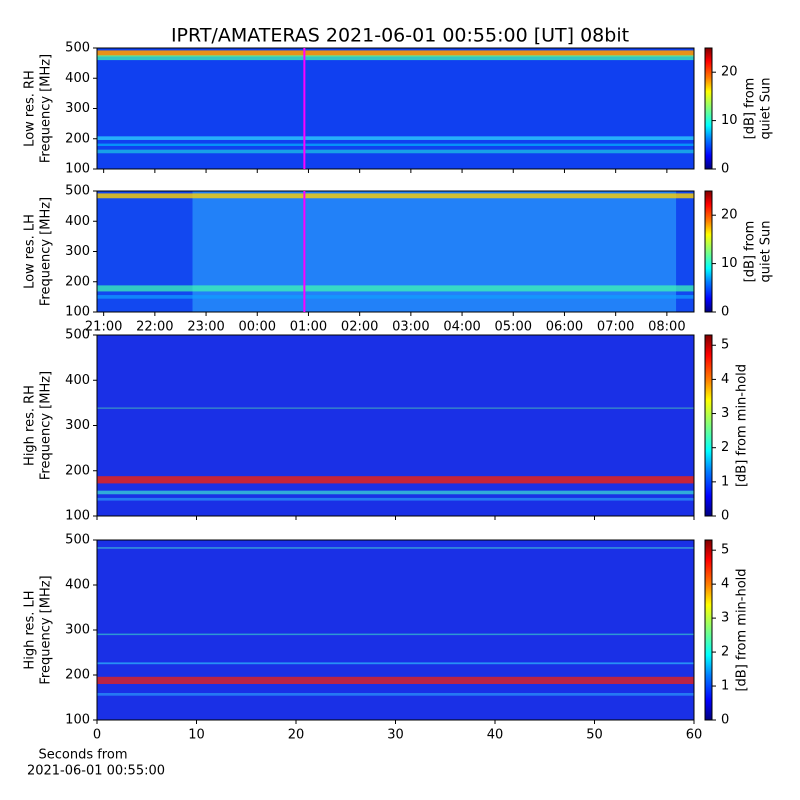 The height and width of the screenshot is (800, 800). Describe the element at coordinates (615, 327) in the screenshot. I see `x-tick-label: 07:00` at that location.